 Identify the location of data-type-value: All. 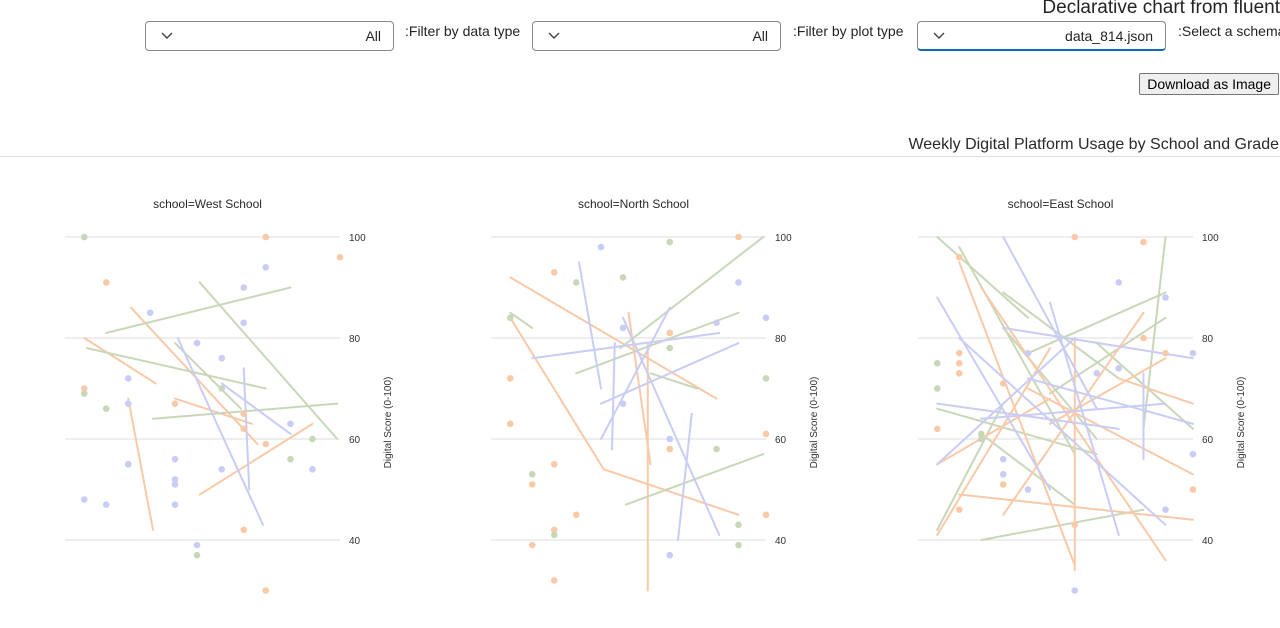
(373, 36).